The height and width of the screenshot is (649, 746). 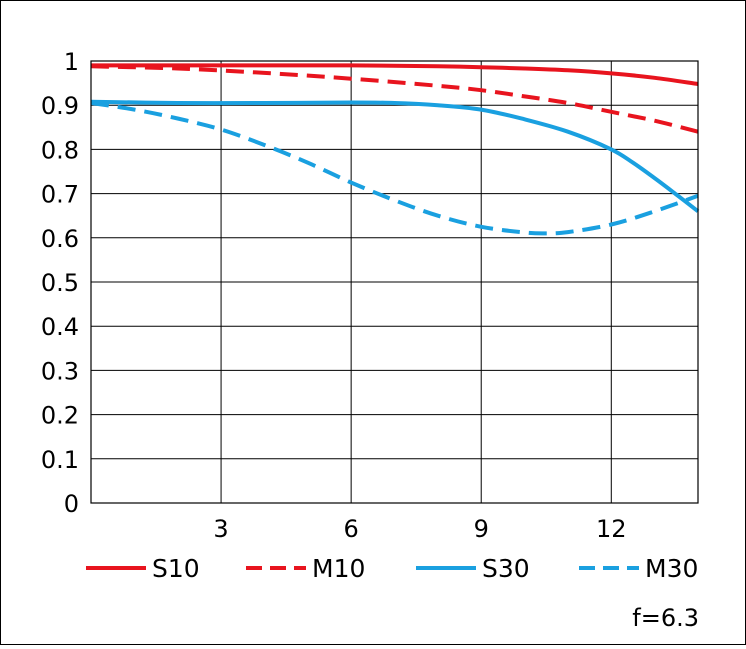 What do you see at coordinates (611, 529) in the screenshot?
I see `x-tick-label: 12` at bounding box center [611, 529].